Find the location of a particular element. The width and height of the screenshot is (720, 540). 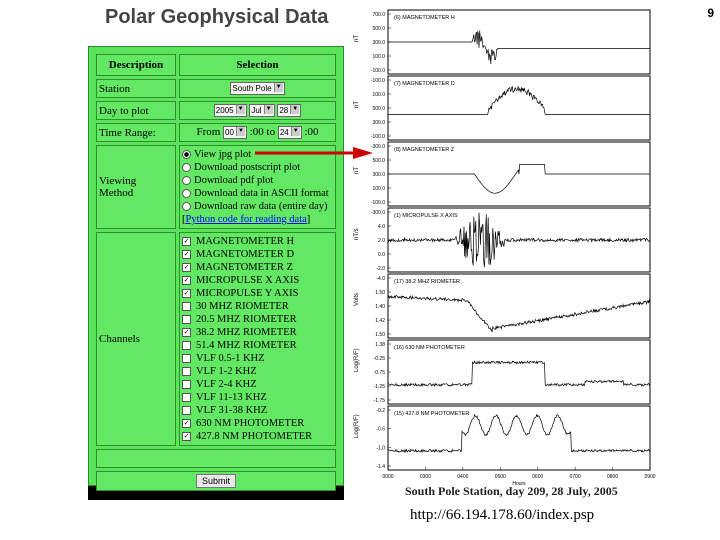

station-select: South Pole ▼ is located at coordinates (257, 88).